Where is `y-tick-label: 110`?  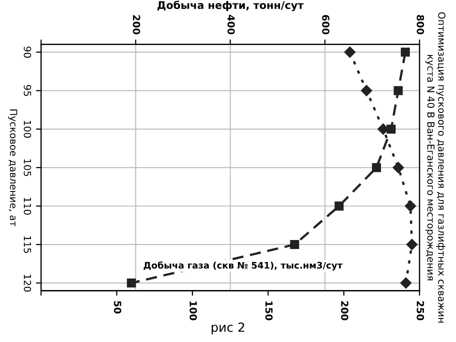
y-tick-label: 110 is located at coordinates (28, 206).